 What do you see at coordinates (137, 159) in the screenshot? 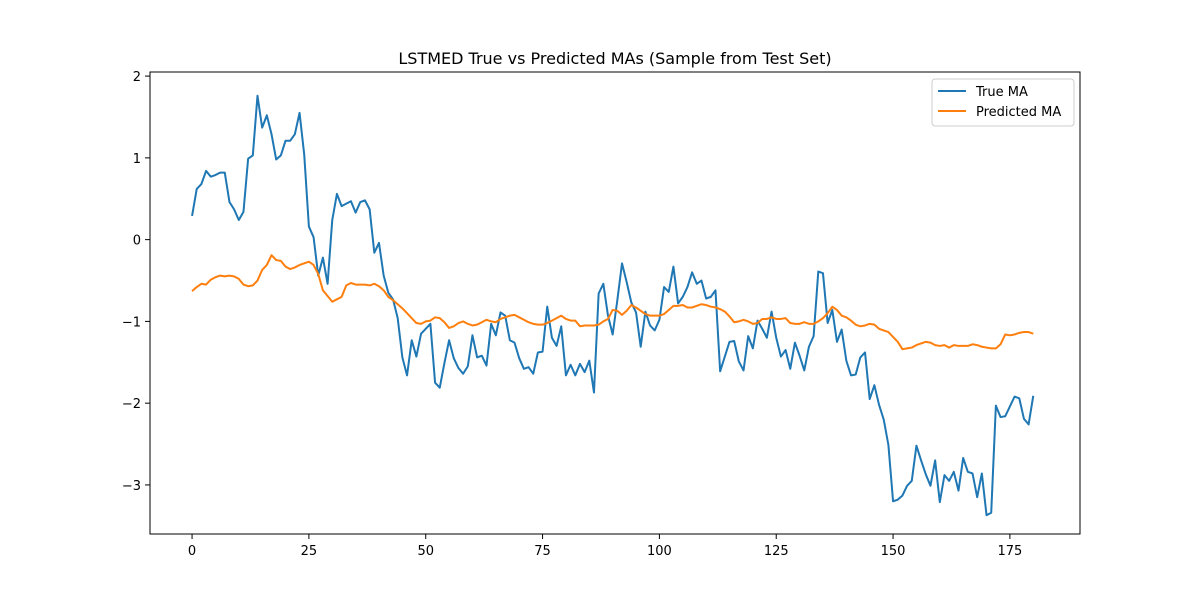
I see `y-tick-label: 1` at bounding box center [137, 159].